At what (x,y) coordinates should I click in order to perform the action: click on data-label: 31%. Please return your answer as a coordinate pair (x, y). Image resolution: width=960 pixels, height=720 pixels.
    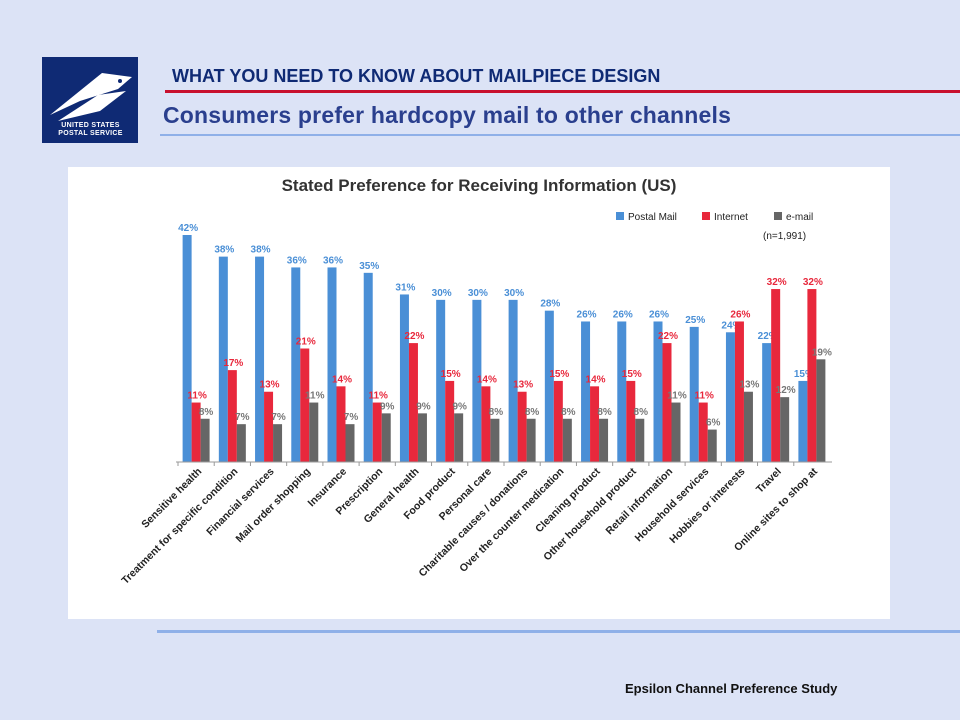
    Looking at the image, I should click on (405, 287).